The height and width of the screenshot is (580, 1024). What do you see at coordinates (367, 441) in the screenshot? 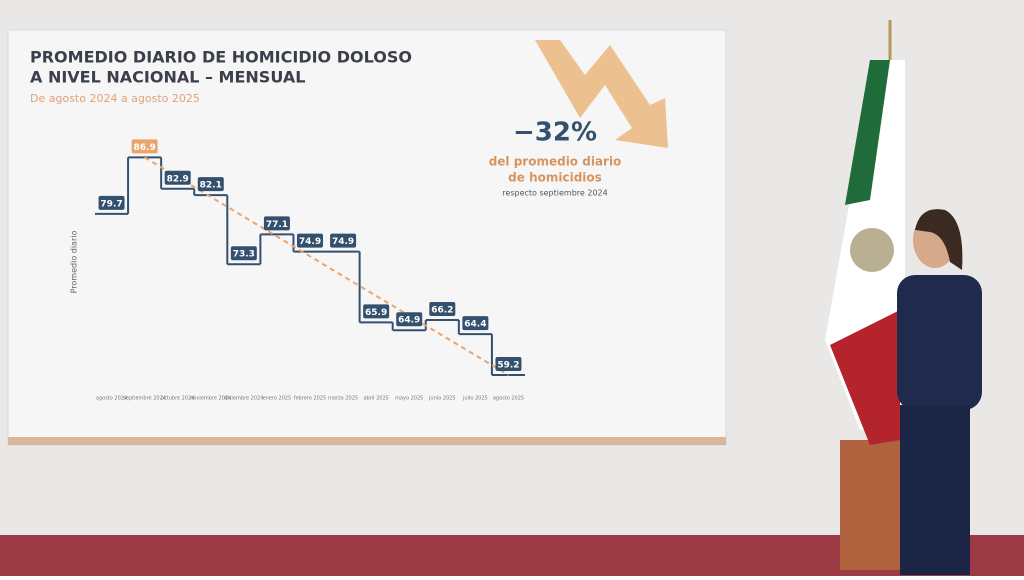
I see `screen-bar` at bounding box center [367, 441].